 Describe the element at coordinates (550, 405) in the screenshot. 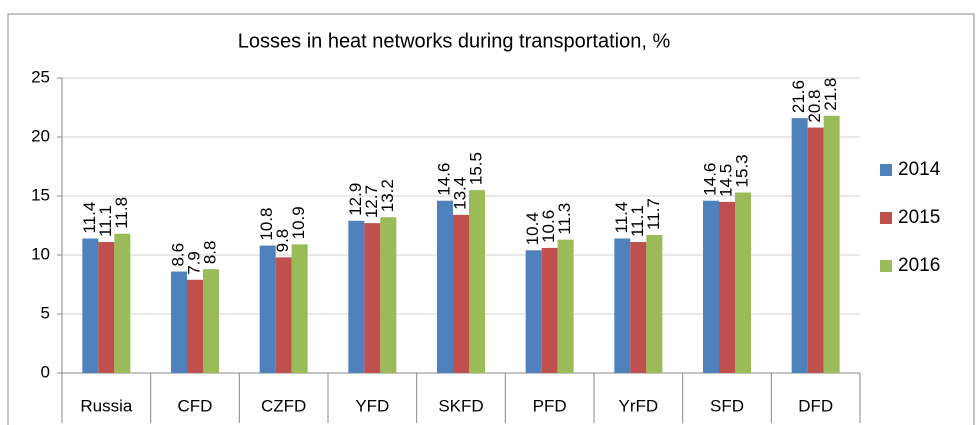

I see `x-tick-label: PFD` at that location.